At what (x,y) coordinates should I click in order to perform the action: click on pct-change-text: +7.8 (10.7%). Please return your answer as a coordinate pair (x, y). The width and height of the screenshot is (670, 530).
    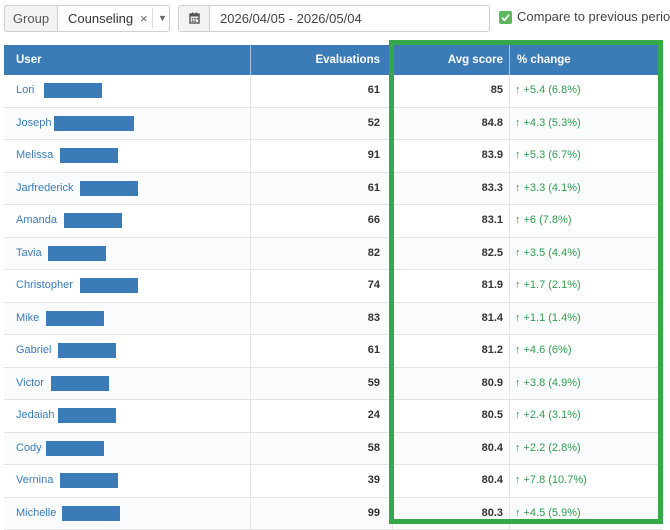
    Looking at the image, I should click on (555, 480).